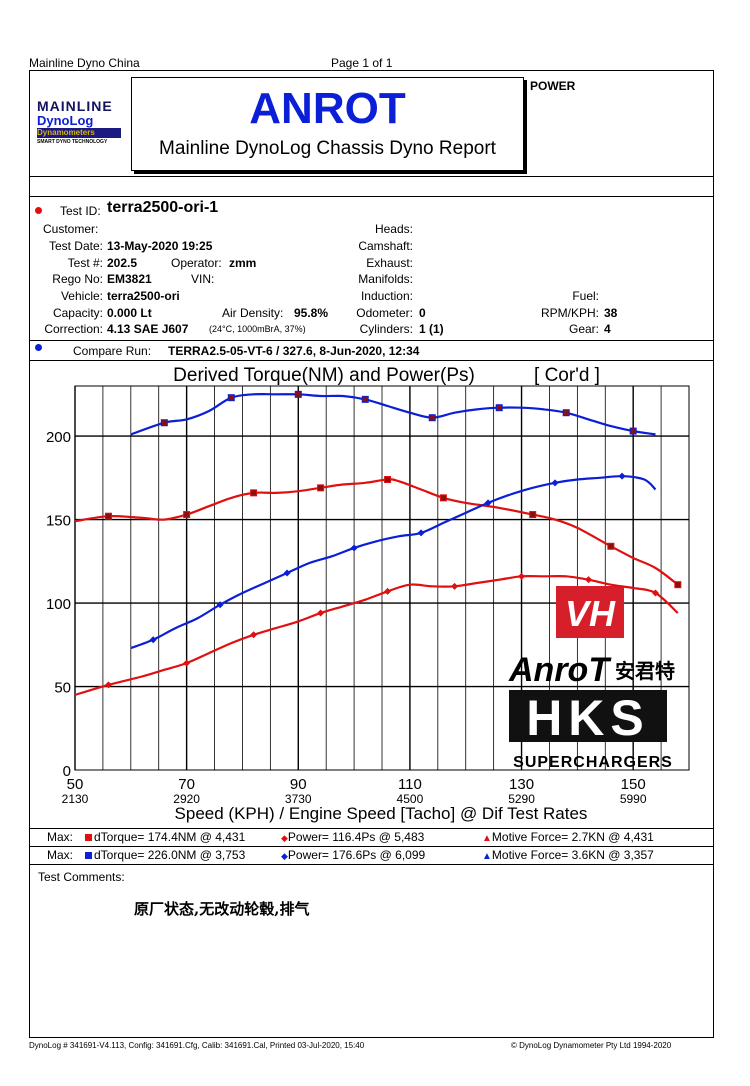 The width and height of the screenshot is (750, 1086). I want to click on correction-note: (24°C, 1000mBrA, 37%), so click(257, 329).